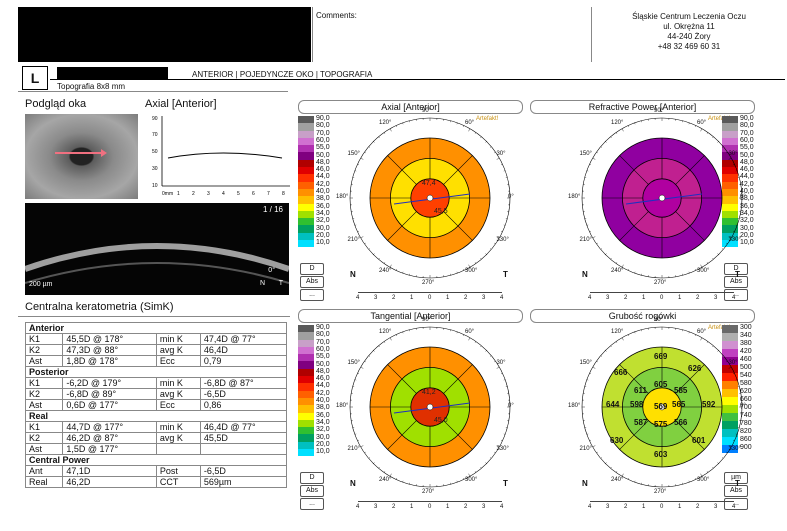 Image resolution: width=787 pixels, height=531 pixels. Describe the element at coordinates (109, 394) in the screenshot. I see `simk-cell: -6,8D @ 89°` at that location.